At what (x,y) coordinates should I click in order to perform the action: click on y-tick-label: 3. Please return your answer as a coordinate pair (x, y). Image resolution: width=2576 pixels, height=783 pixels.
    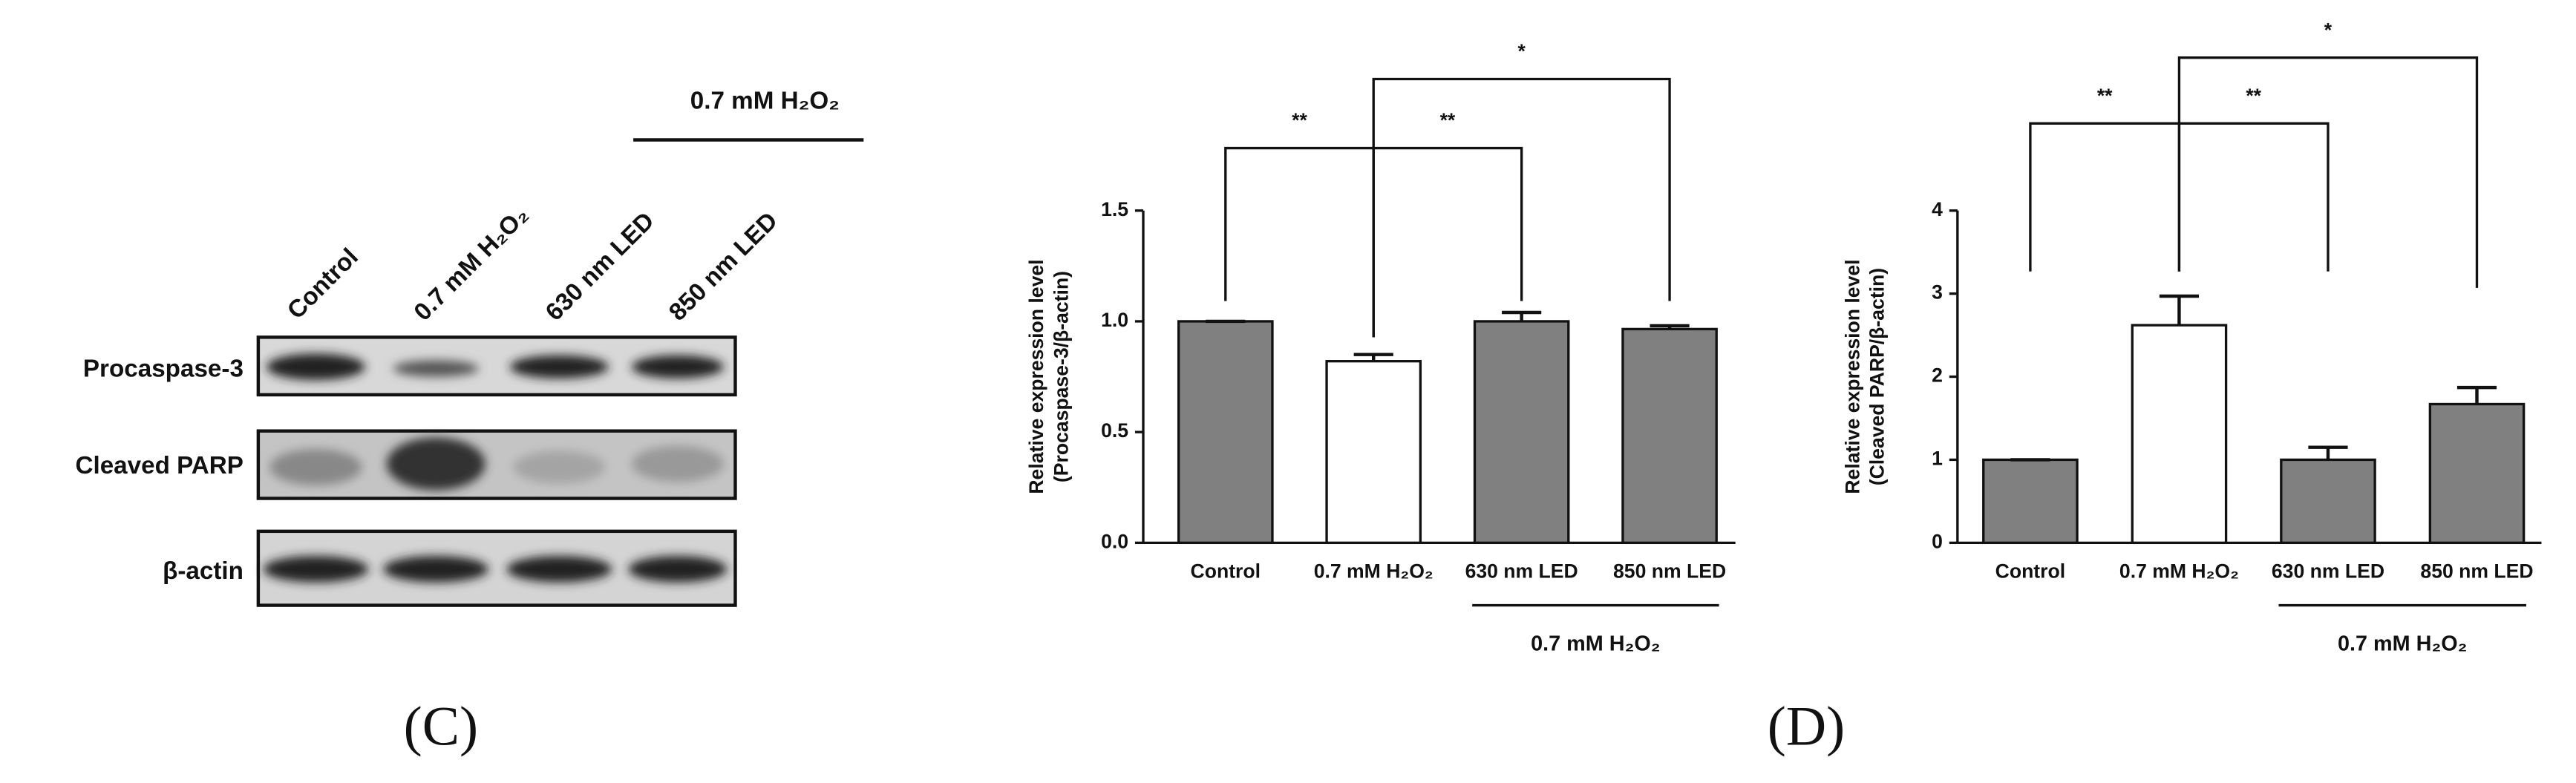
    Looking at the image, I should click on (1938, 292).